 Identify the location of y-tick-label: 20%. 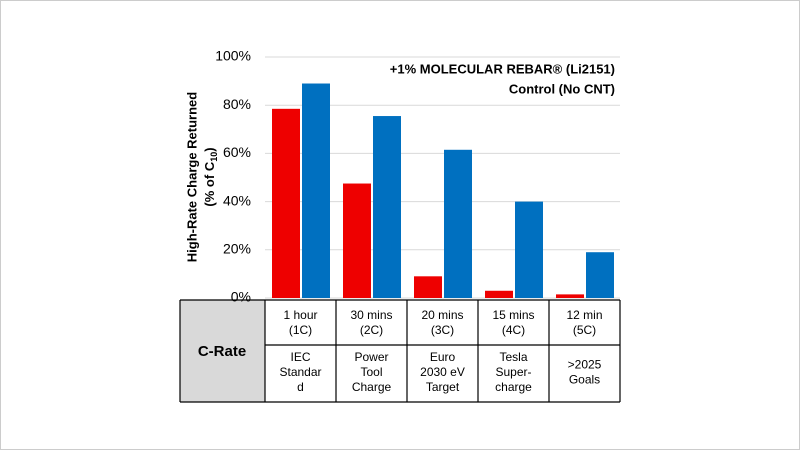
(237, 249).